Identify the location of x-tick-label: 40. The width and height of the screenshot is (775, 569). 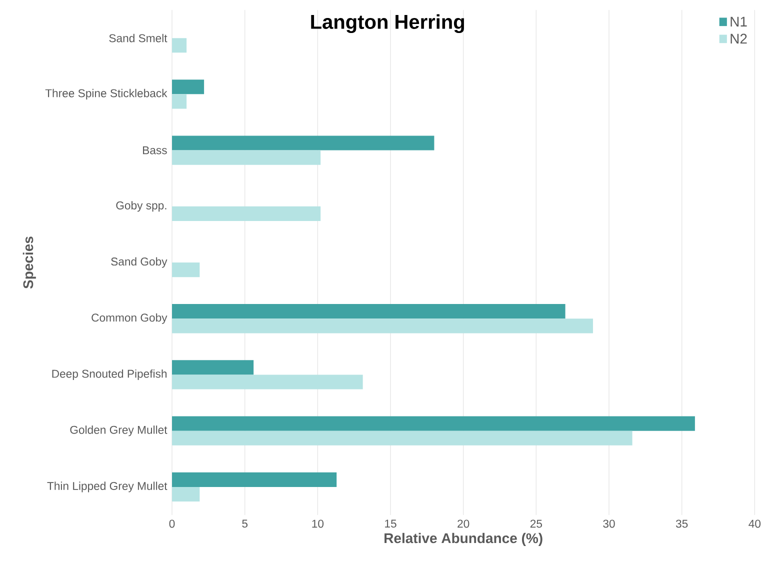
(754, 524).